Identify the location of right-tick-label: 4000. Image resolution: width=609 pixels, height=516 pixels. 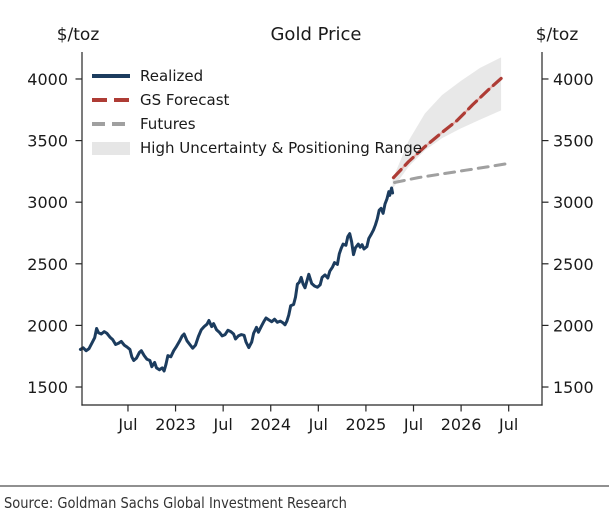
(573, 79).